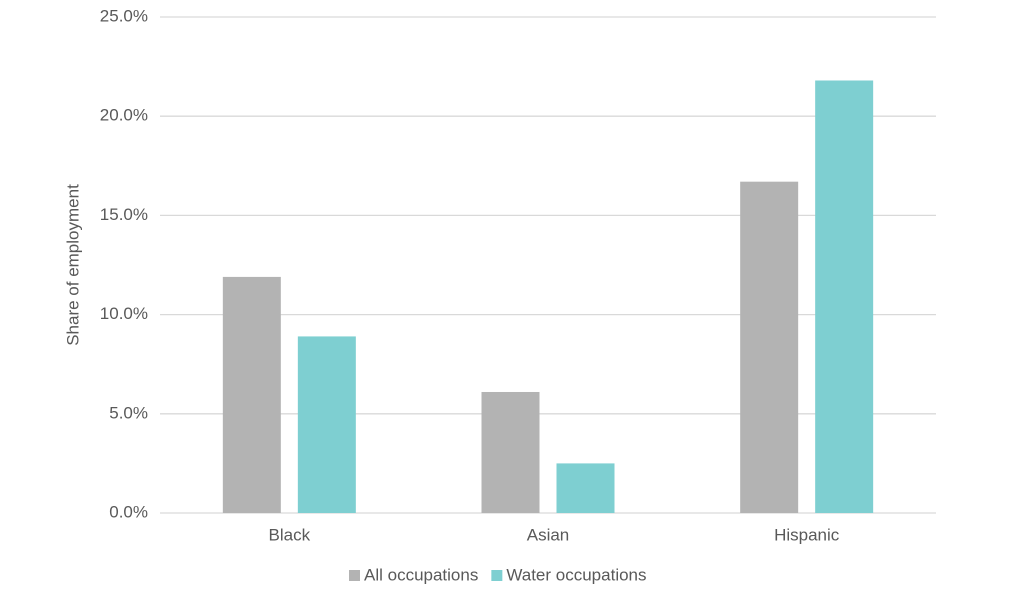 Image resolution: width=1009 pixels, height=592 pixels. I want to click on y-tick-label: 0.0%, so click(128, 511).